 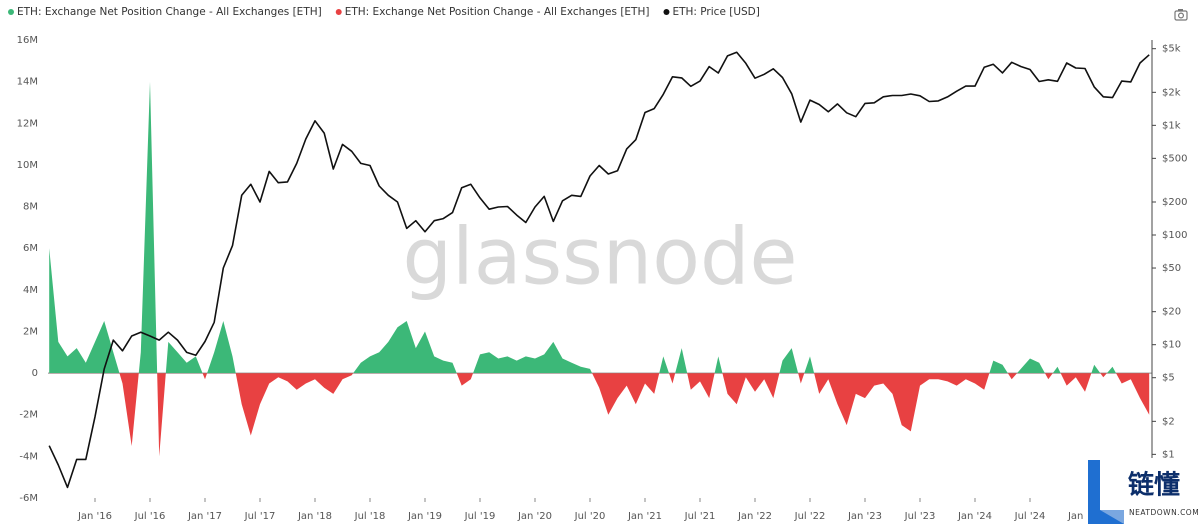 What do you see at coordinates (810, 516) in the screenshot?
I see `x-tick-label: Jul '22` at bounding box center [810, 516].